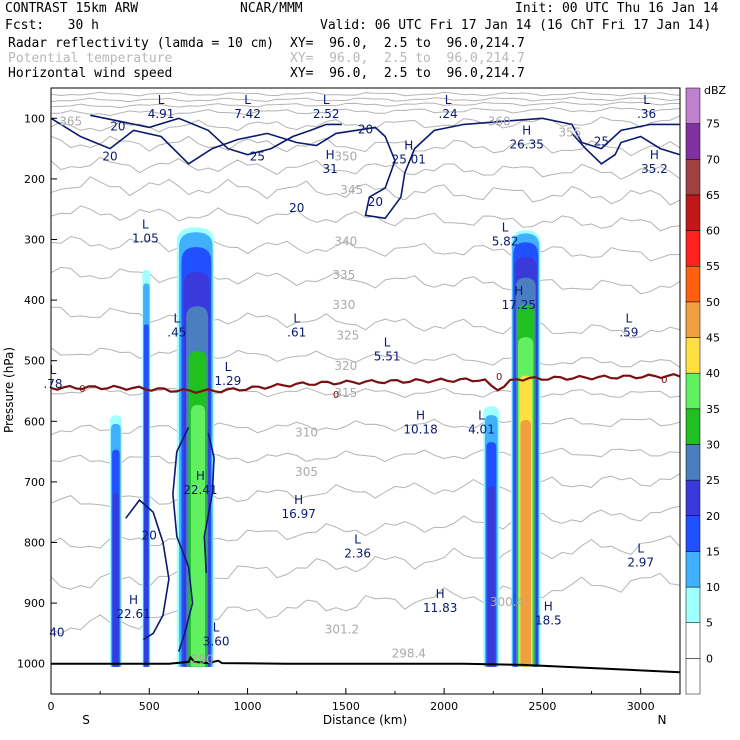 The image size is (740, 740). I want to click on colorbar-level-label: 45, so click(713, 338).